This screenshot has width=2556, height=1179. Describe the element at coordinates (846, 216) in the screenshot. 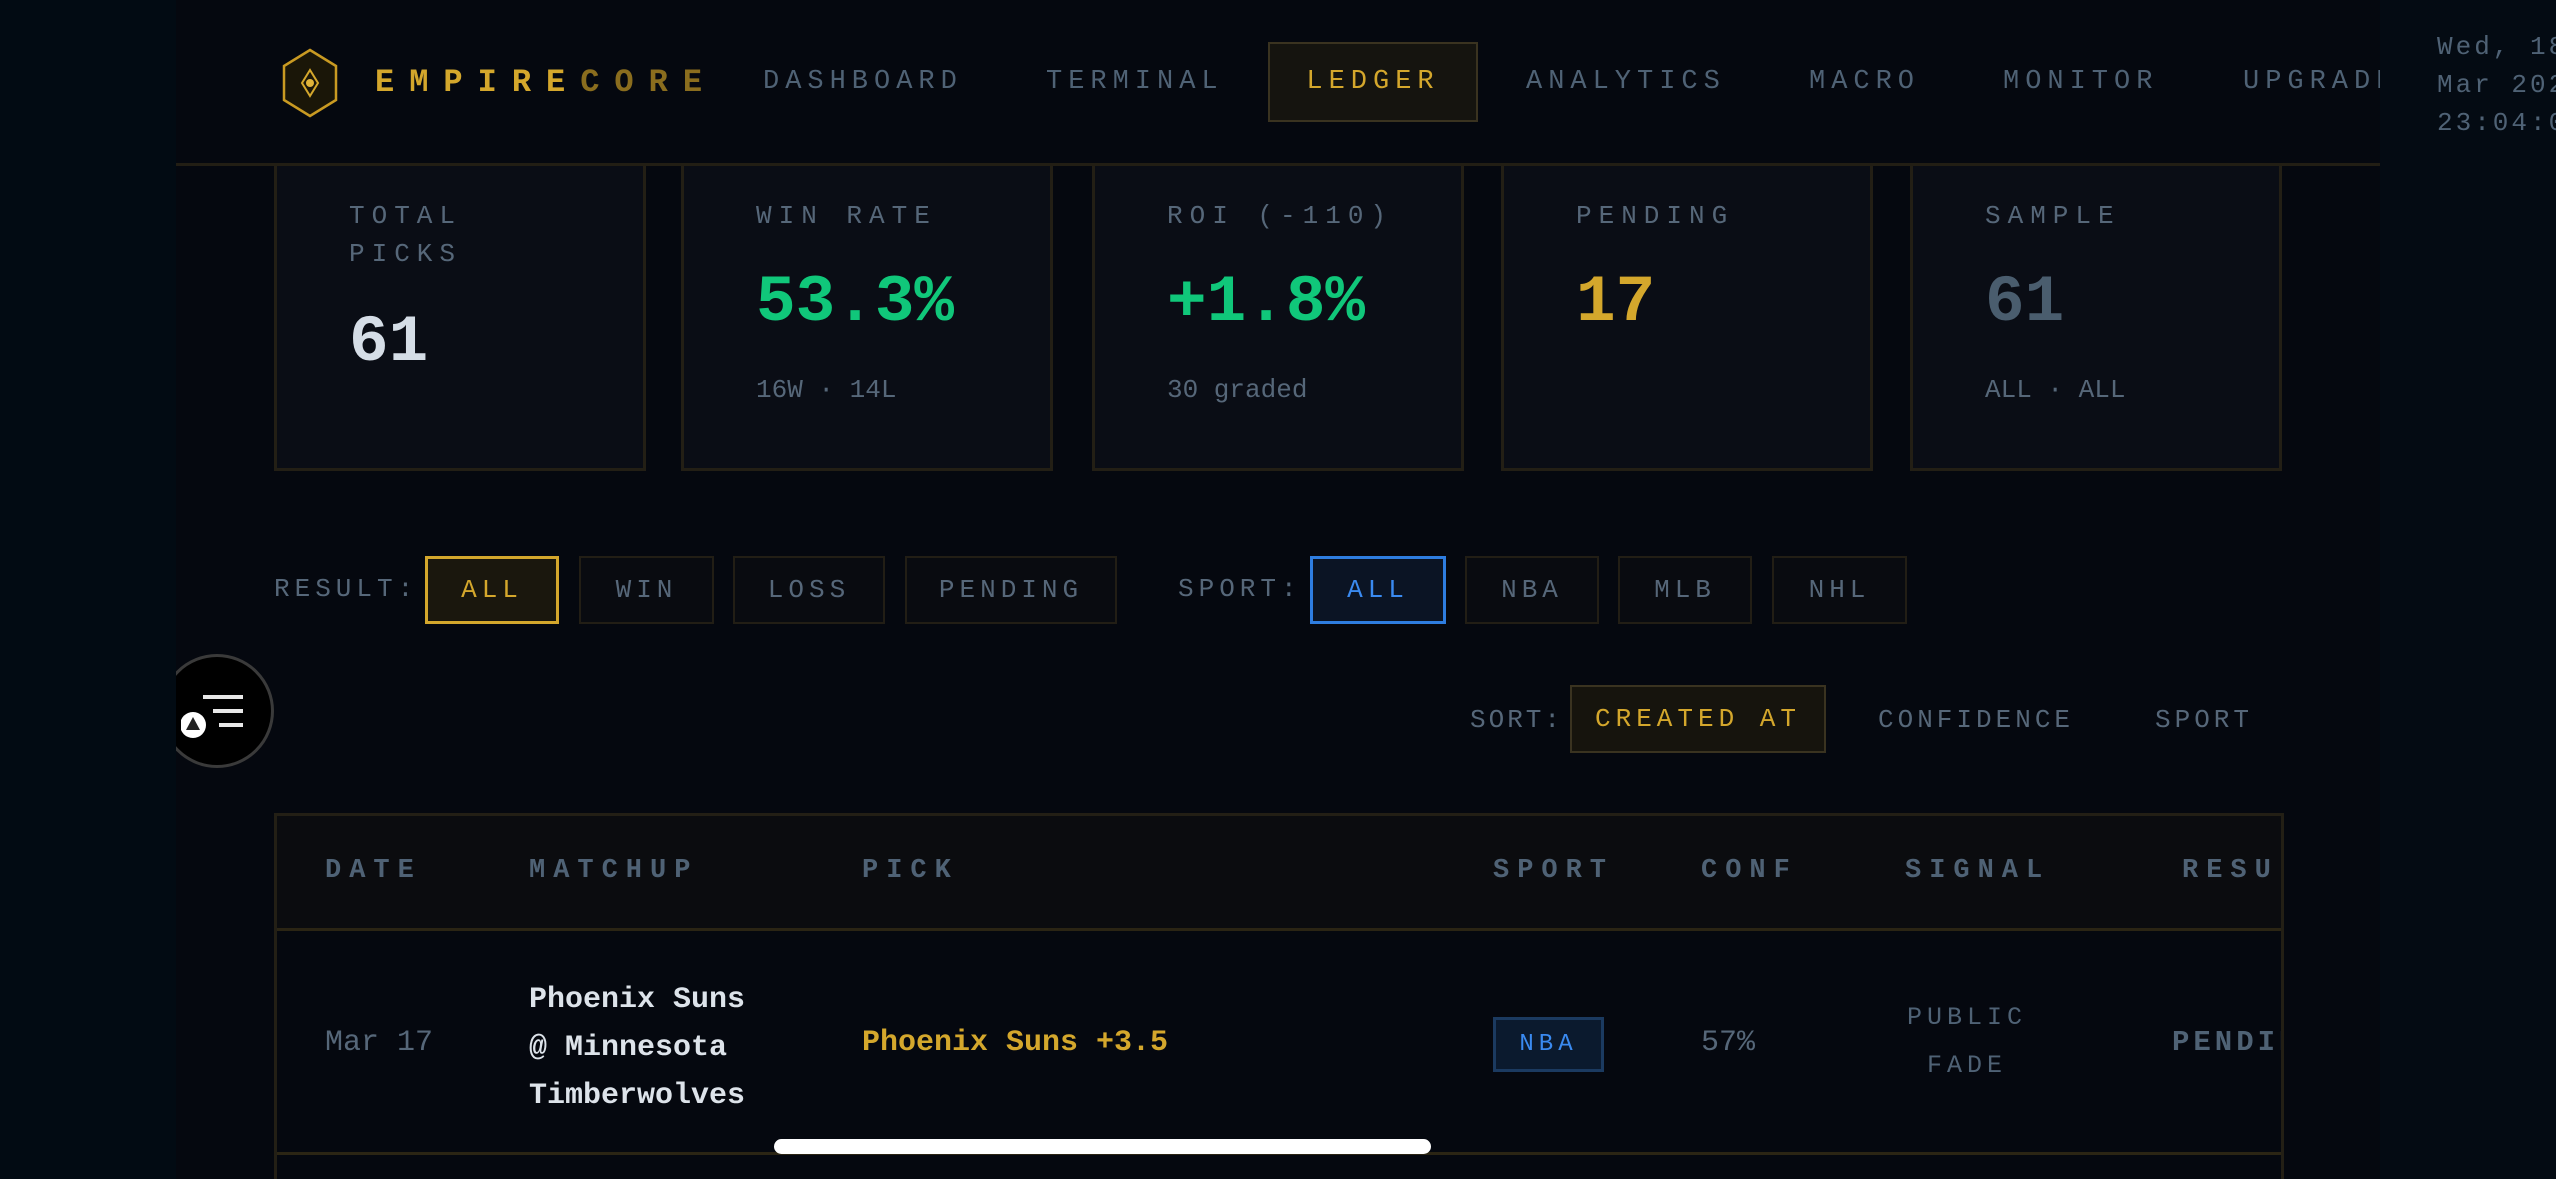

I see `stat-label: WIN RATE` at that location.